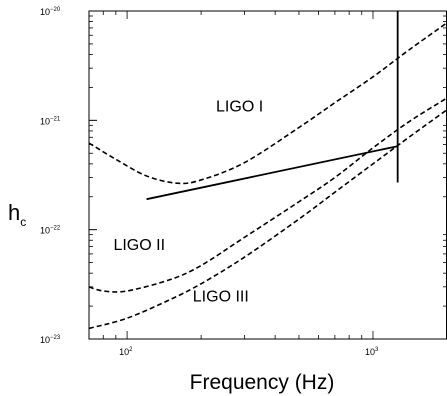  What do you see at coordinates (23, 222) in the screenshot?
I see `y-axis-title-subscript: c` at bounding box center [23, 222].